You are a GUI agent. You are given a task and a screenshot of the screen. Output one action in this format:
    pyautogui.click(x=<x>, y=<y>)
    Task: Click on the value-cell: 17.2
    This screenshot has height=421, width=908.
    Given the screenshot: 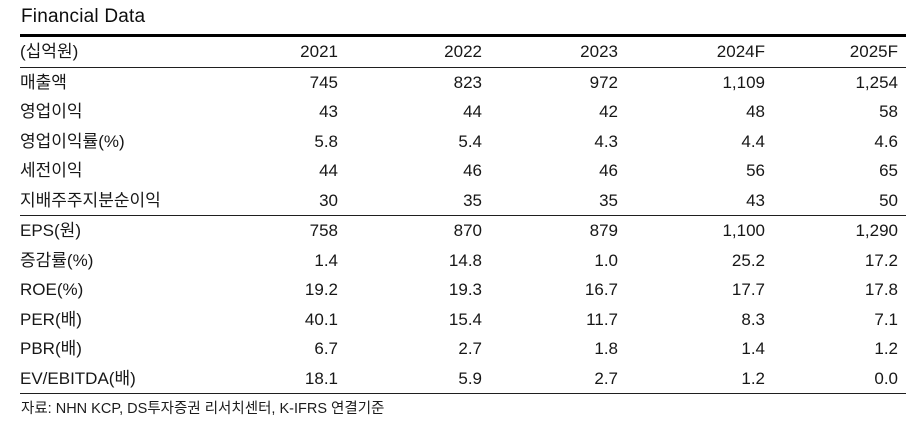 What is the action you would take?
    pyautogui.click(x=881, y=260)
    